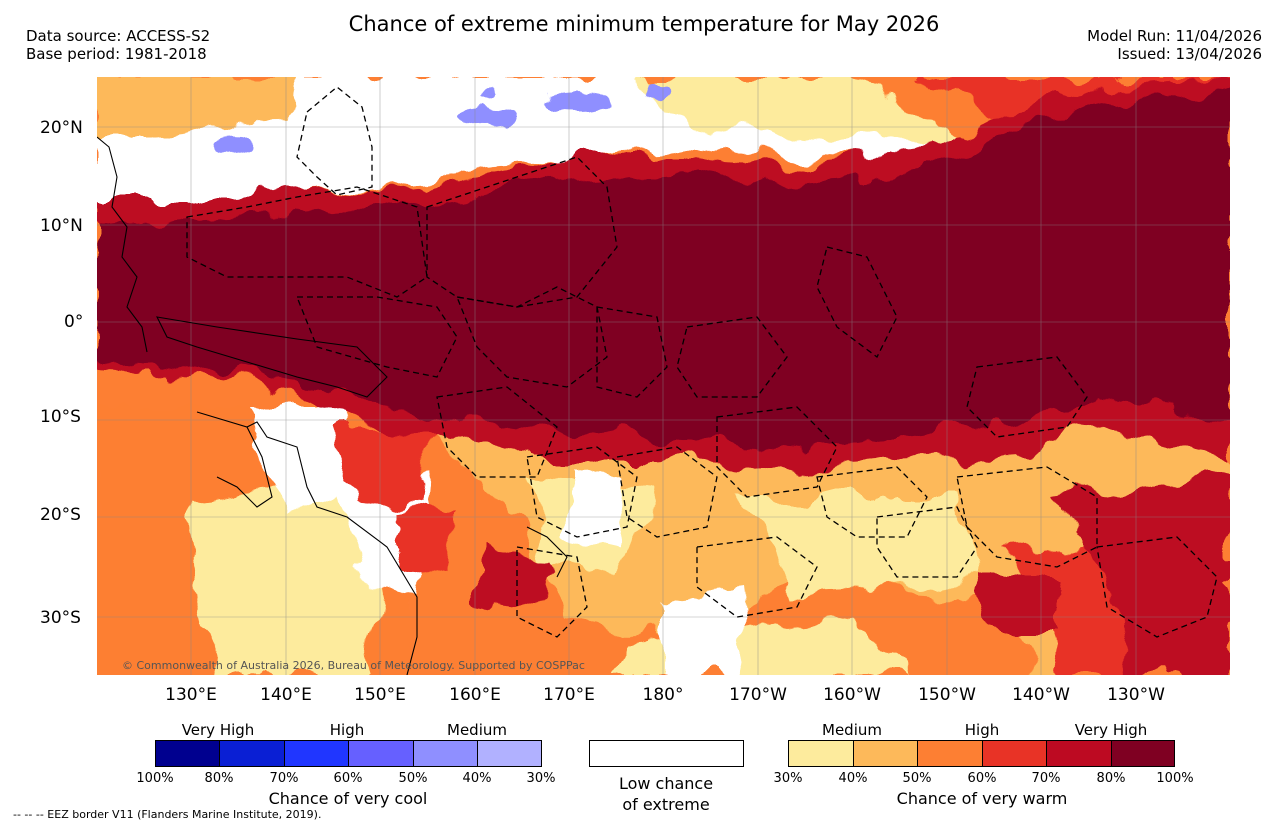 This screenshot has width=1288, height=827. I want to click on neutral-line1: Low chance, so click(666, 783).